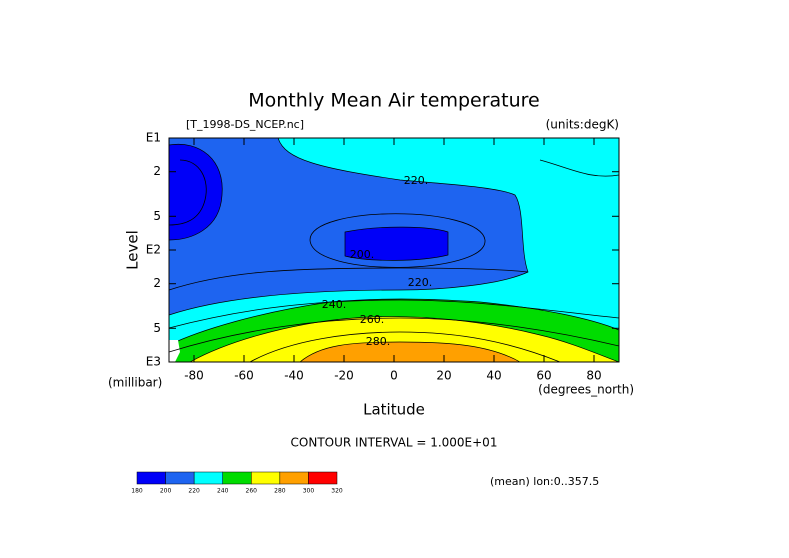 The image size is (789, 558). I want to click on contour-label: 240., so click(334, 304).